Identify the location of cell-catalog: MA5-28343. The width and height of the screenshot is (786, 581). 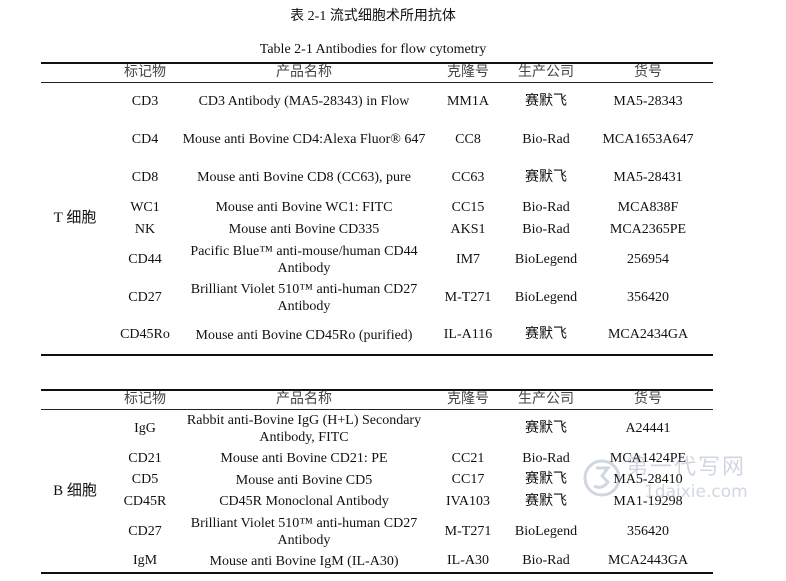
(648, 101).